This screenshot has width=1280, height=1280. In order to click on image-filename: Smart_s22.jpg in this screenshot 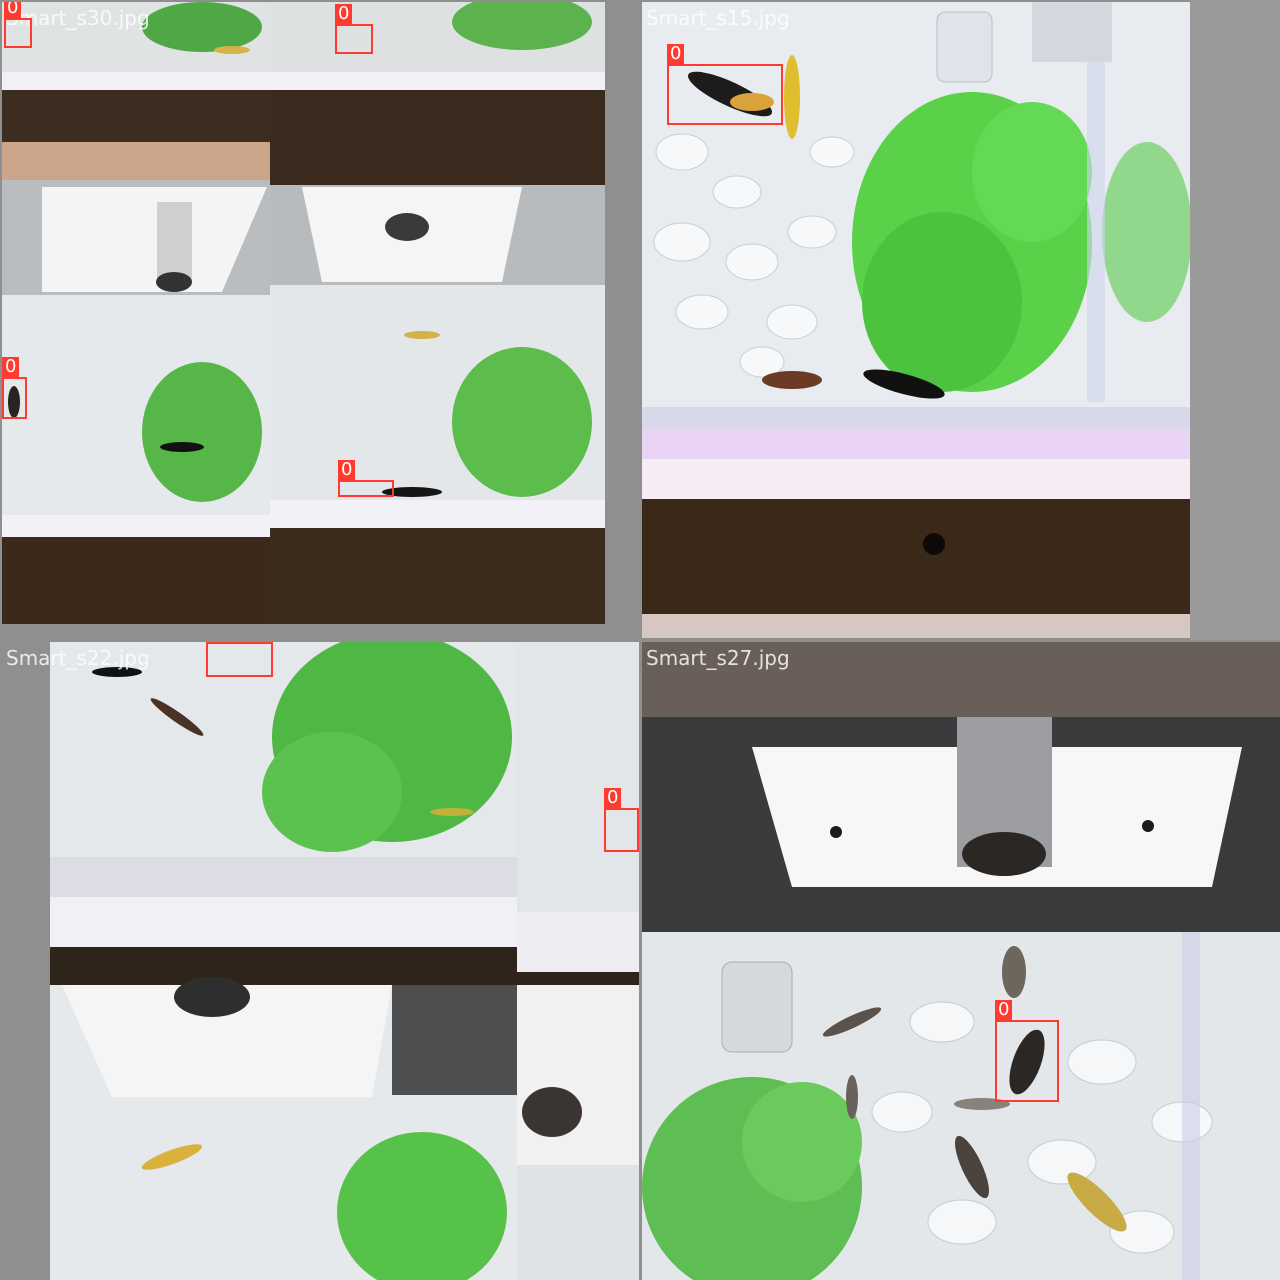, I will do `click(78, 658)`.